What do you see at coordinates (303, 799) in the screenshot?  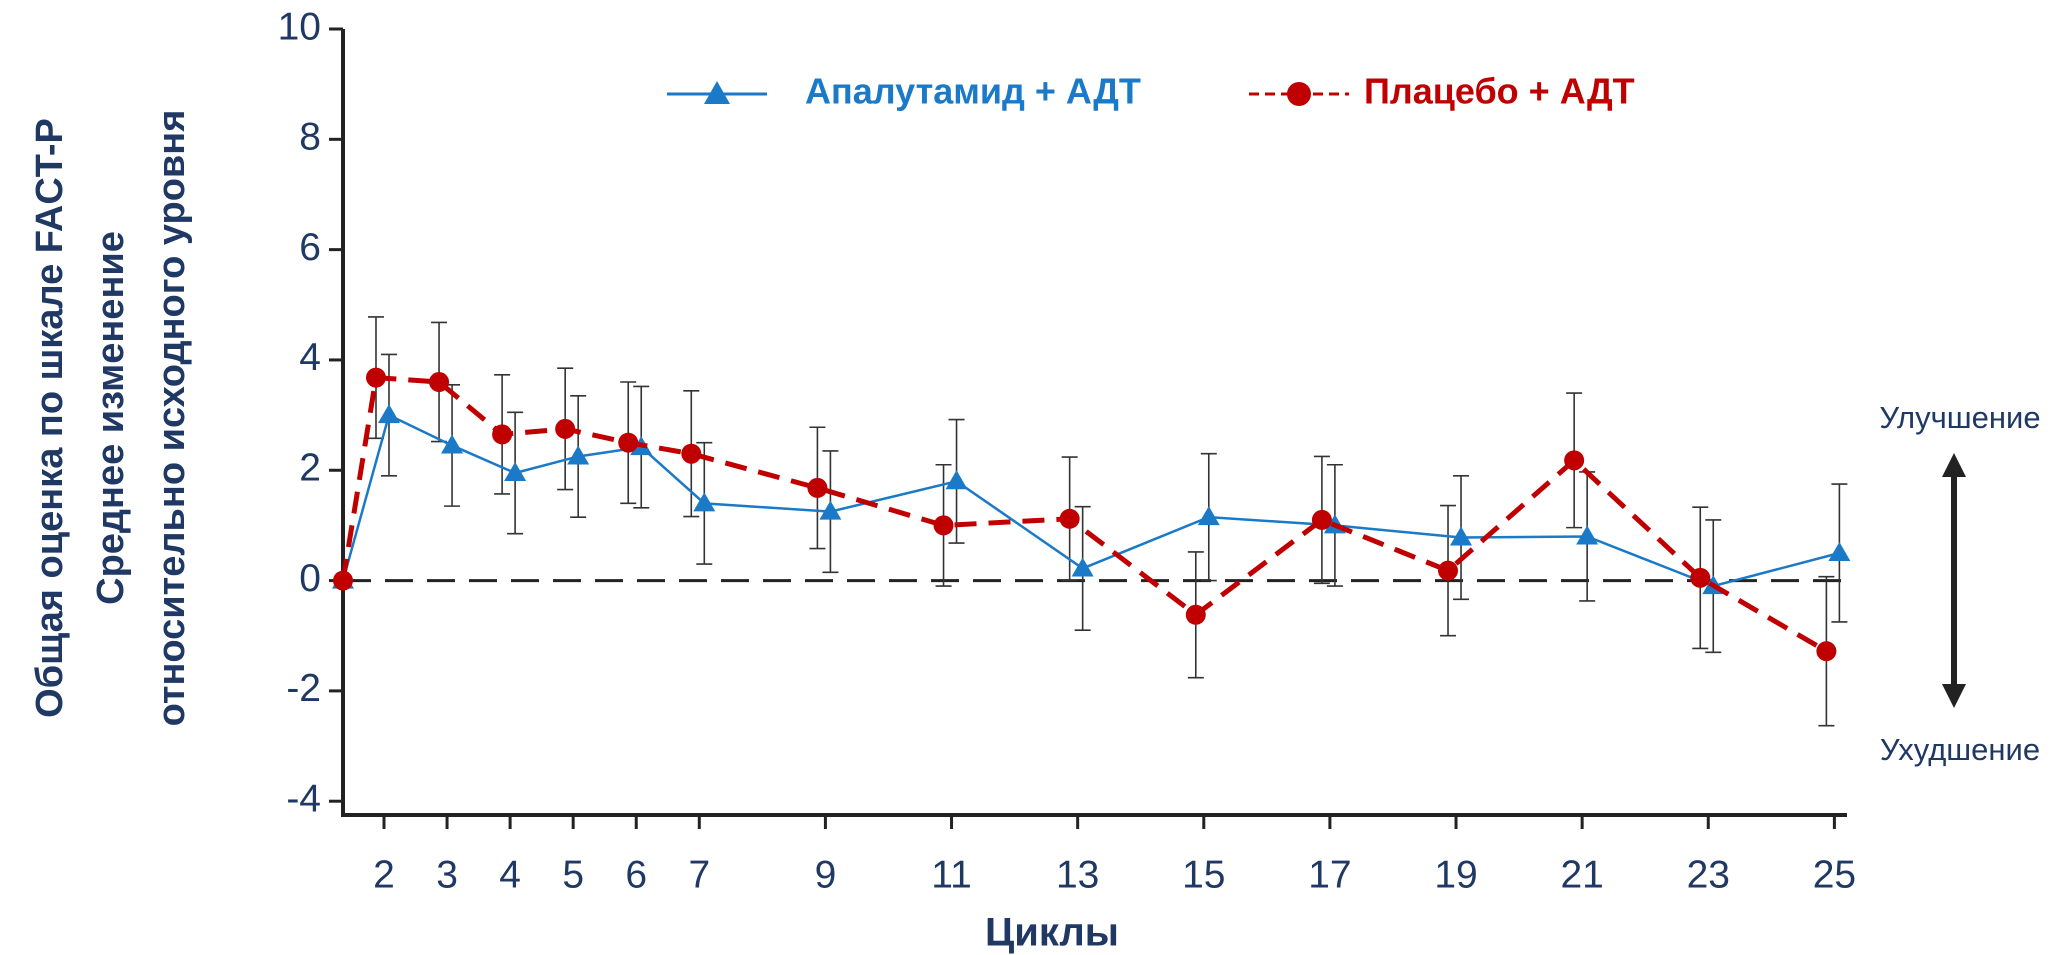 I see `y-tick-label: -4` at bounding box center [303, 799].